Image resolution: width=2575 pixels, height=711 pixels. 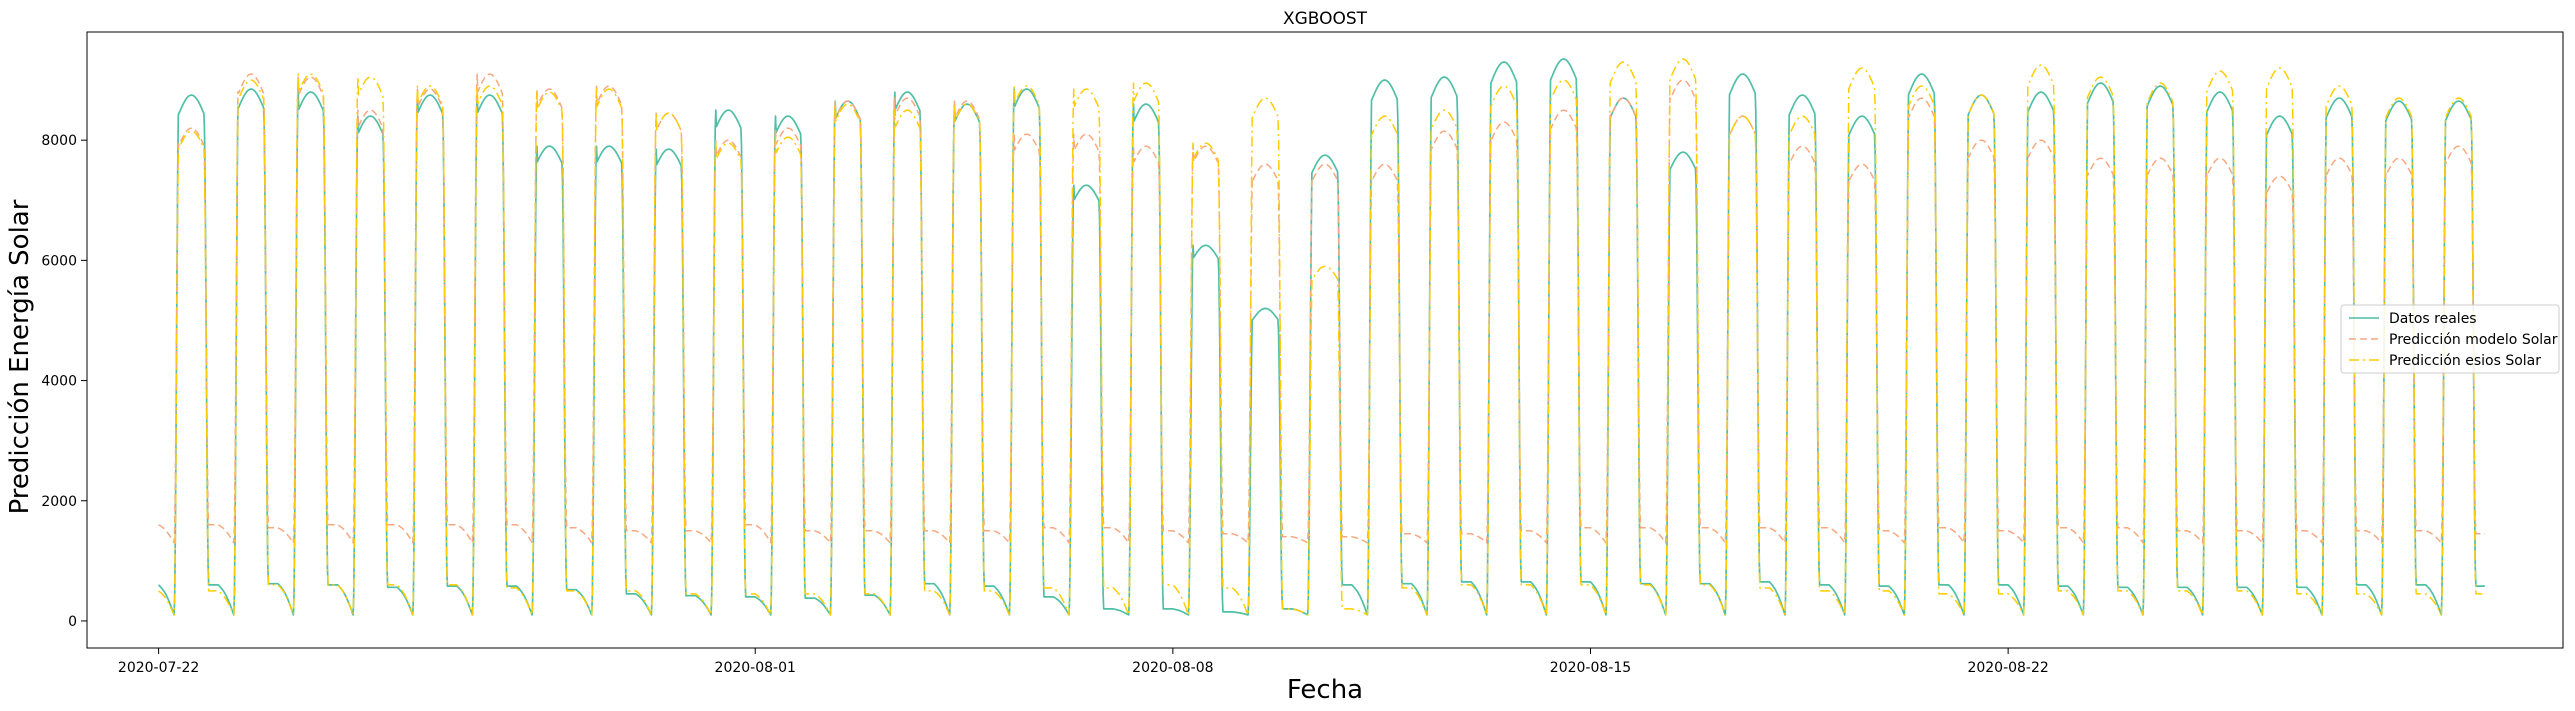 I want to click on x-tick-label: 2020-08-08, so click(x=1172, y=668).